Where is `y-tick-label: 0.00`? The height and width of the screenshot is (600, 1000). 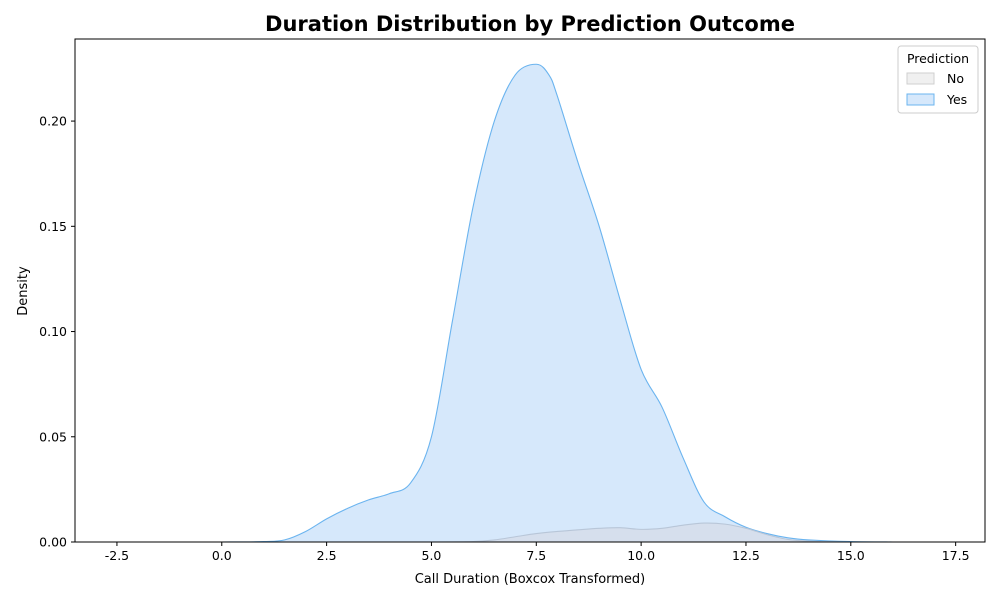 y-tick-label: 0.00 is located at coordinates (53, 542).